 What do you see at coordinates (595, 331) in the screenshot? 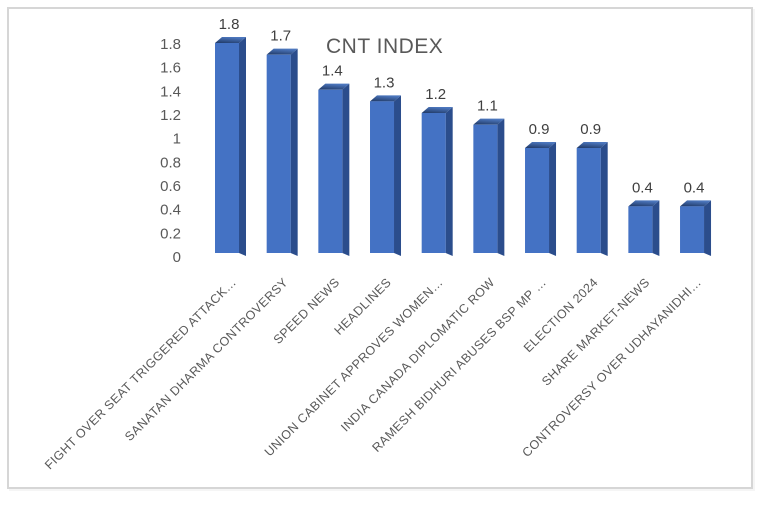
I see `x-axis-category-label: SHARE MARKET-NEWS` at bounding box center [595, 331].